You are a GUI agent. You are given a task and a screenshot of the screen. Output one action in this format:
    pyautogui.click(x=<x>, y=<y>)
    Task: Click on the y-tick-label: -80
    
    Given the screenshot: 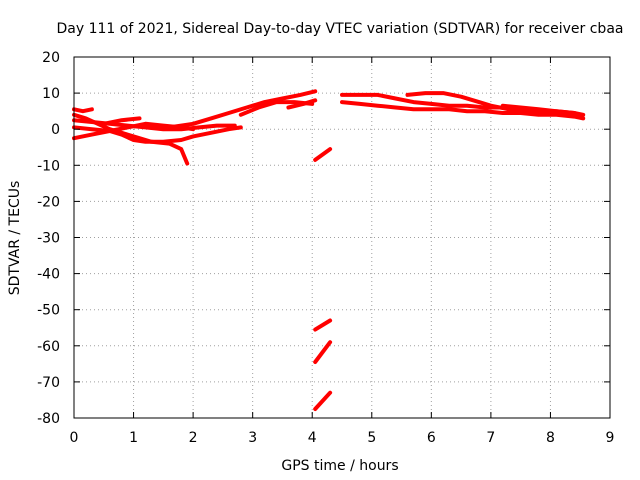 What is the action you would take?
    pyautogui.click(x=48, y=419)
    